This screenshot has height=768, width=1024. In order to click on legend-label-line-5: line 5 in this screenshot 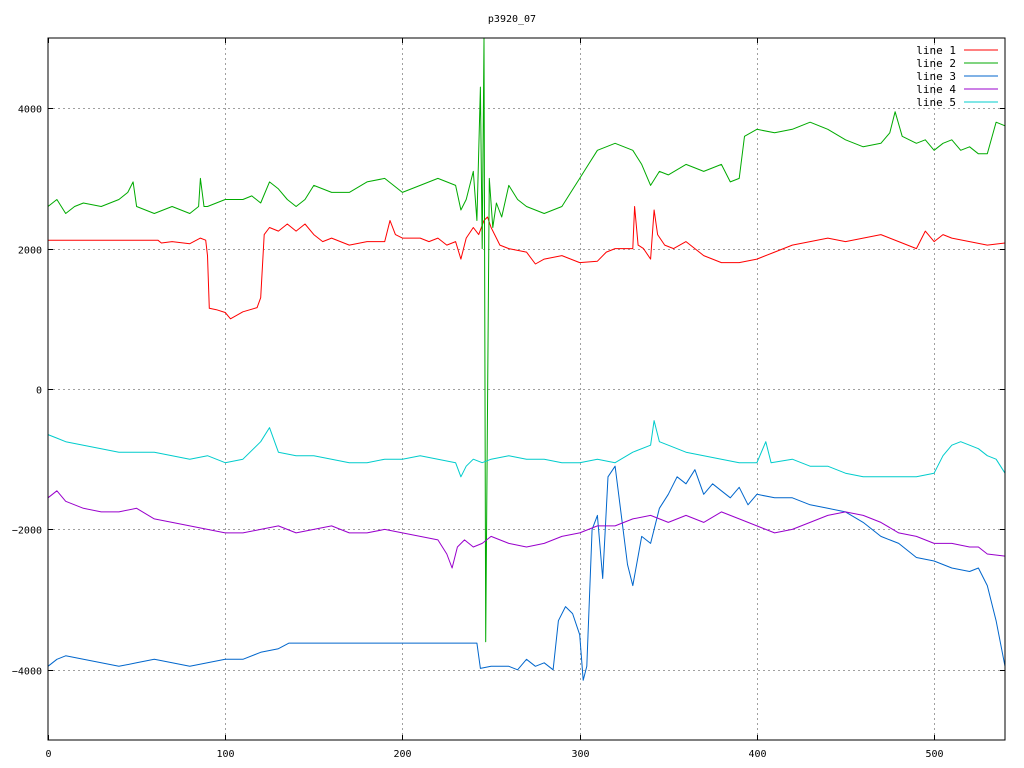, I will do `click(936, 102)`.